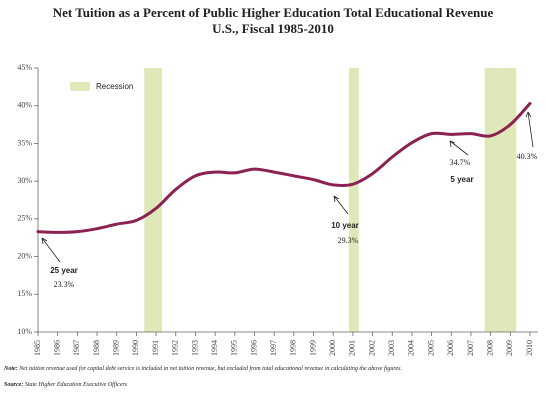 The height and width of the screenshot is (400, 546). What do you see at coordinates (470, 348) in the screenshot?
I see `x-tick-label: 2007` at bounding box center [470, 348].